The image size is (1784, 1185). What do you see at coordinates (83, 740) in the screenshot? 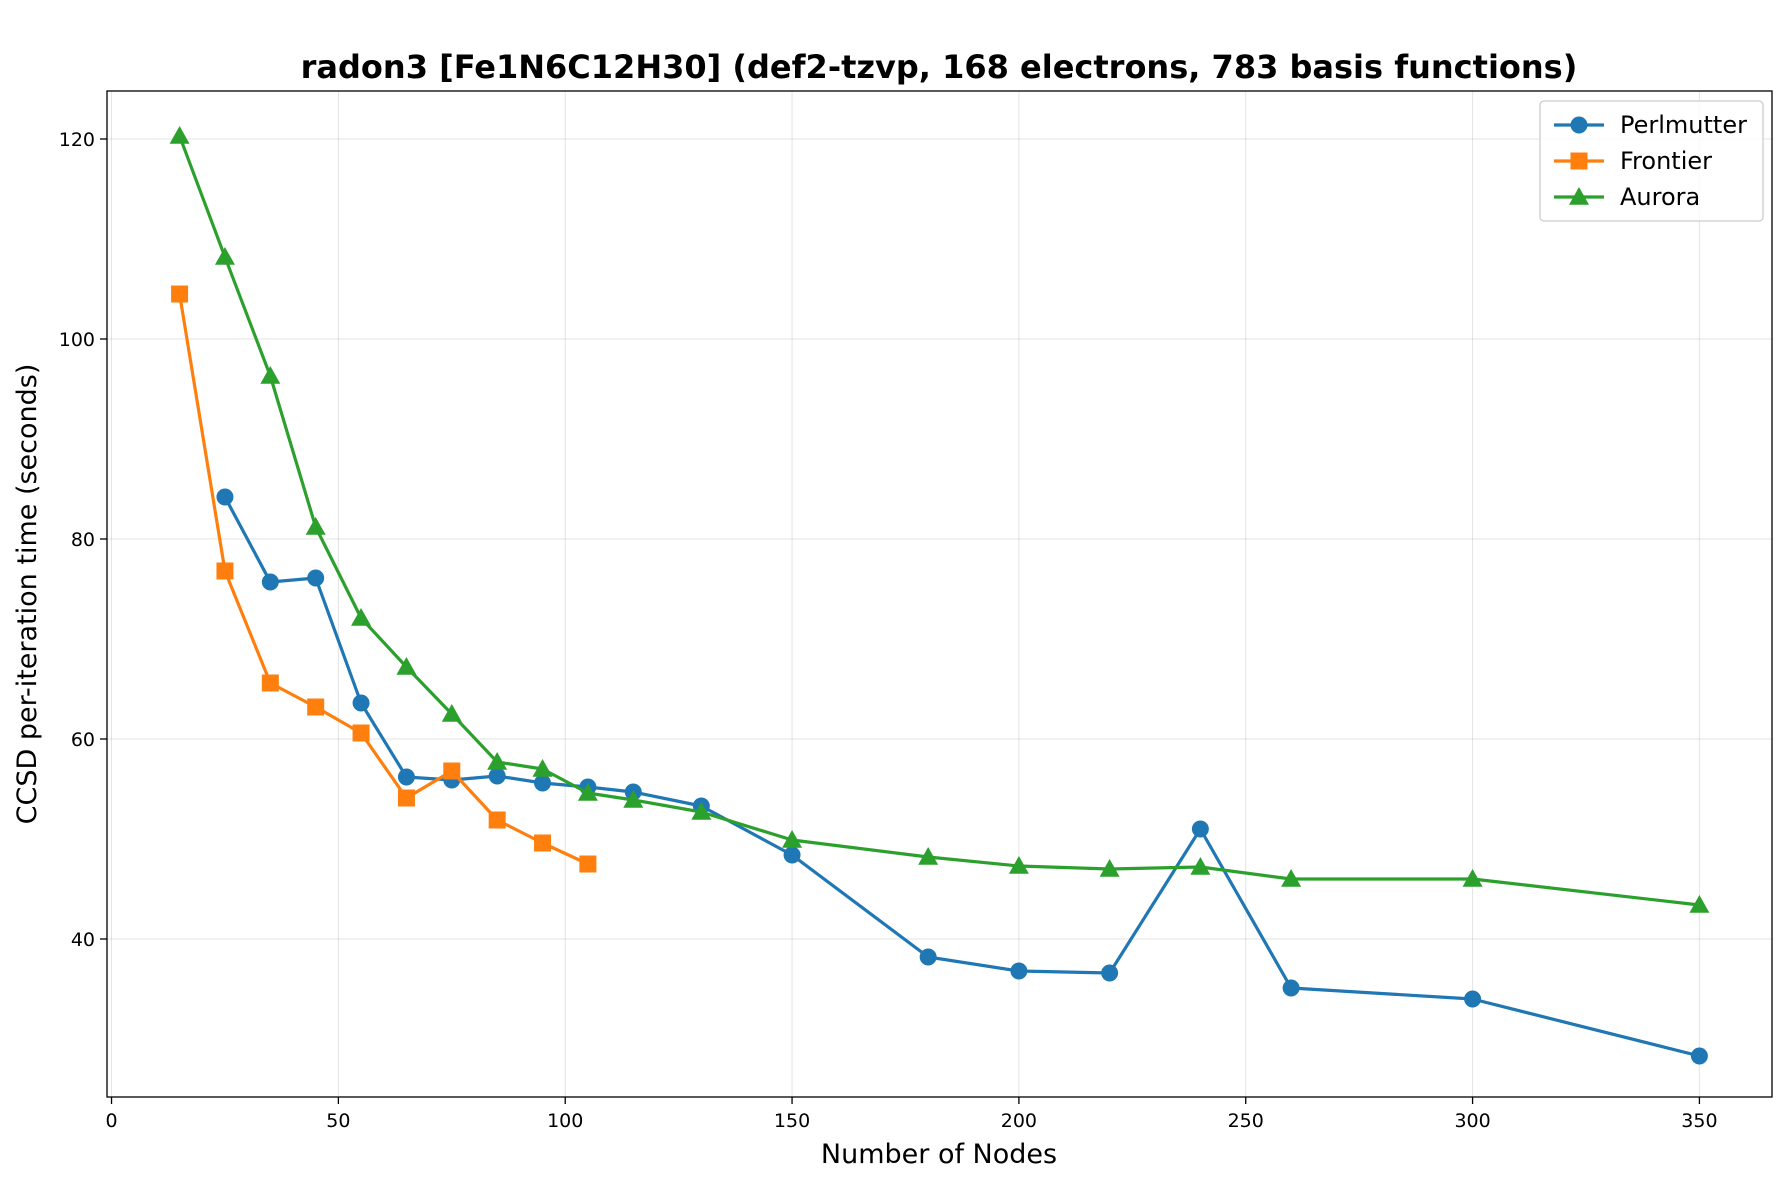
I see `y-tick-label: 60` at bounding box center [83, 740].